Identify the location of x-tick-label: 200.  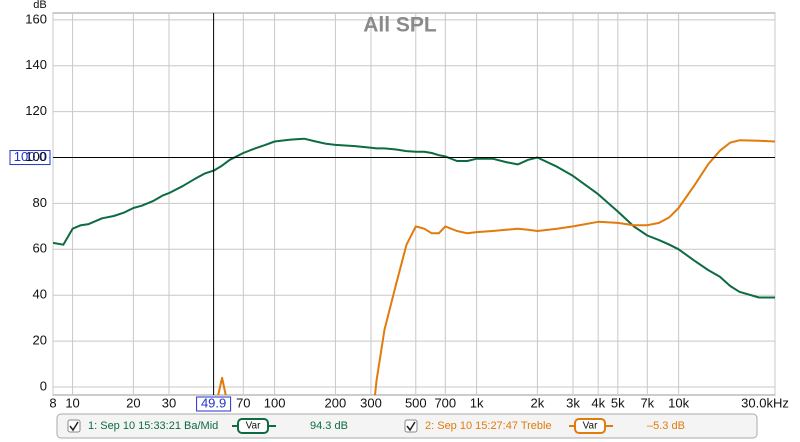
(336, 402).